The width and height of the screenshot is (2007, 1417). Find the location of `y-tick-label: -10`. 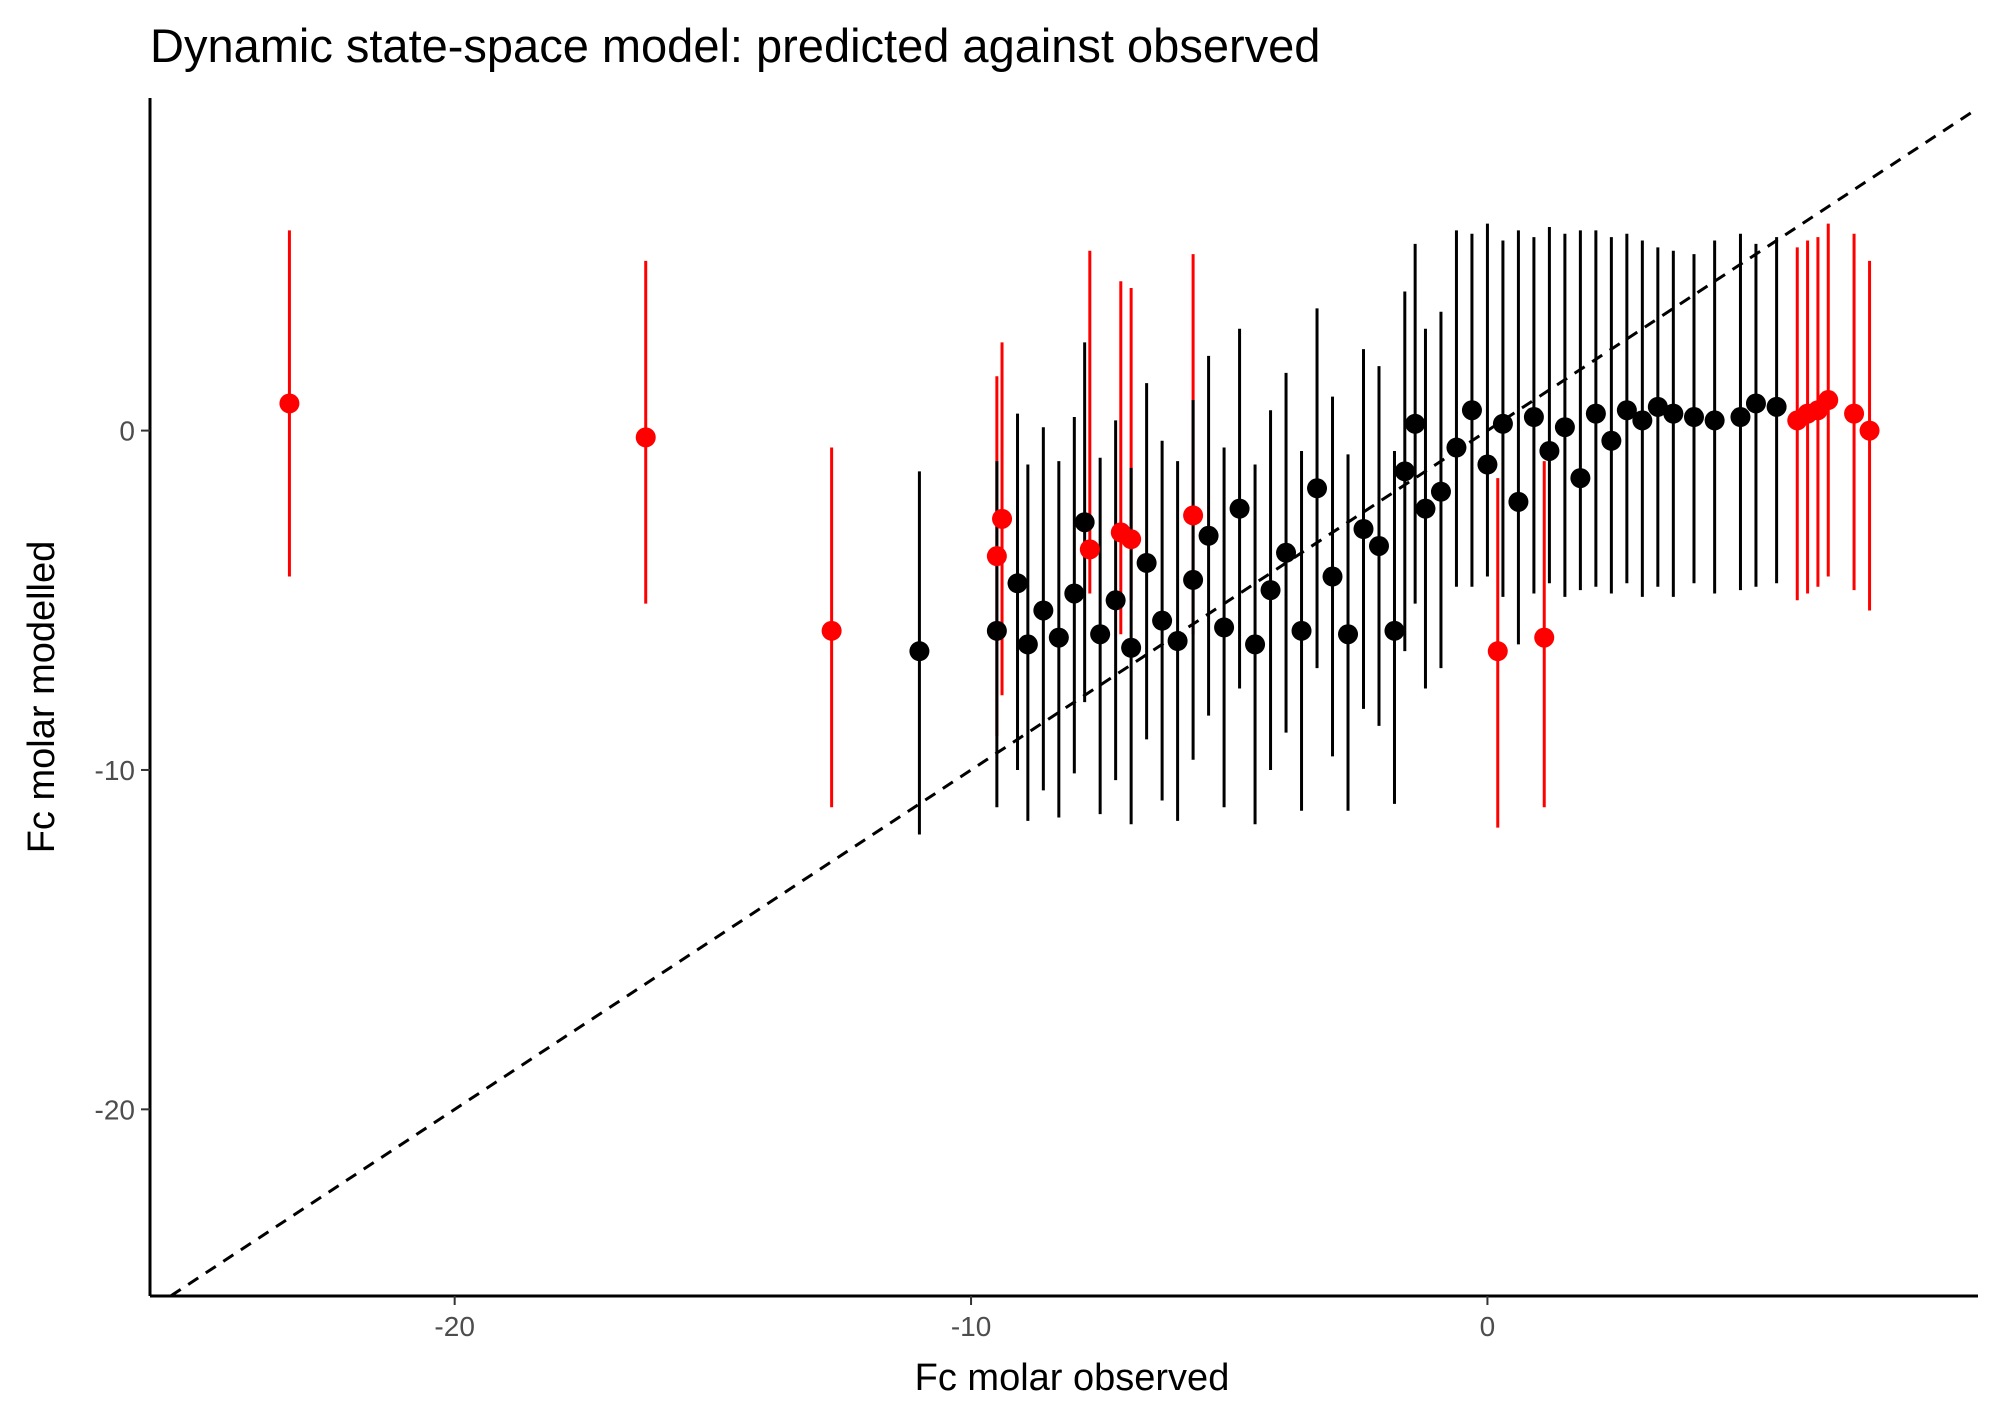

y-tick-label: -10 is located at coordinates (115, 770).